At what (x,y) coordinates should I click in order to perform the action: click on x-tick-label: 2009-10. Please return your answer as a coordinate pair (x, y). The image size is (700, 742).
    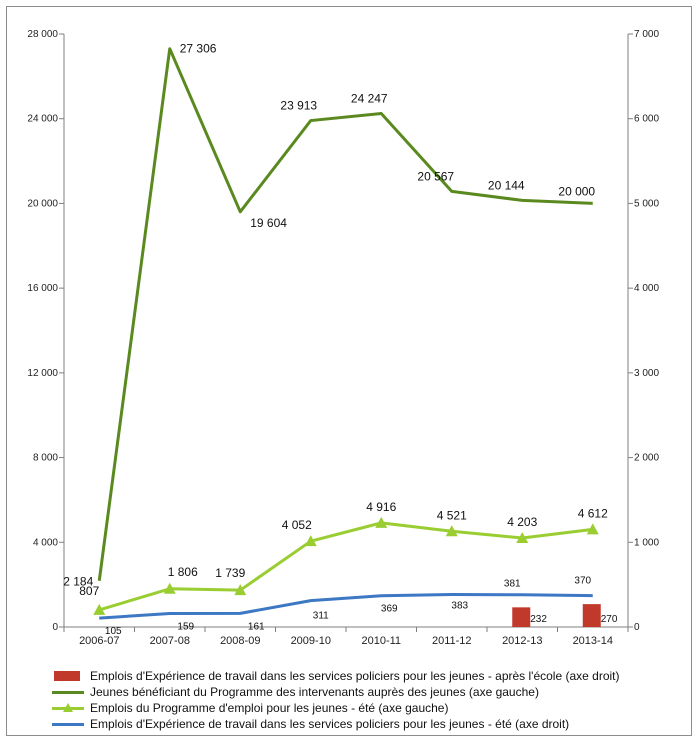
    Looking at the image, I should click on (311, 641).